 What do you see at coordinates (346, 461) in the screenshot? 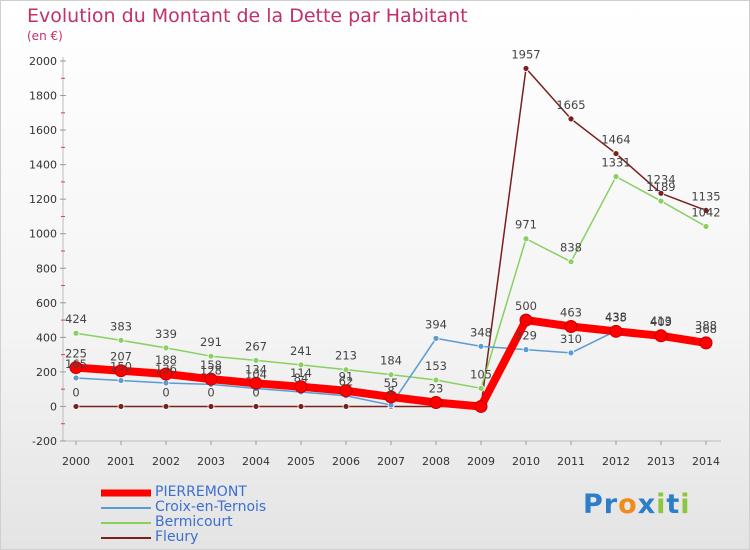
I see `x-tick-label: 2006` at bounding box center [346, 461].